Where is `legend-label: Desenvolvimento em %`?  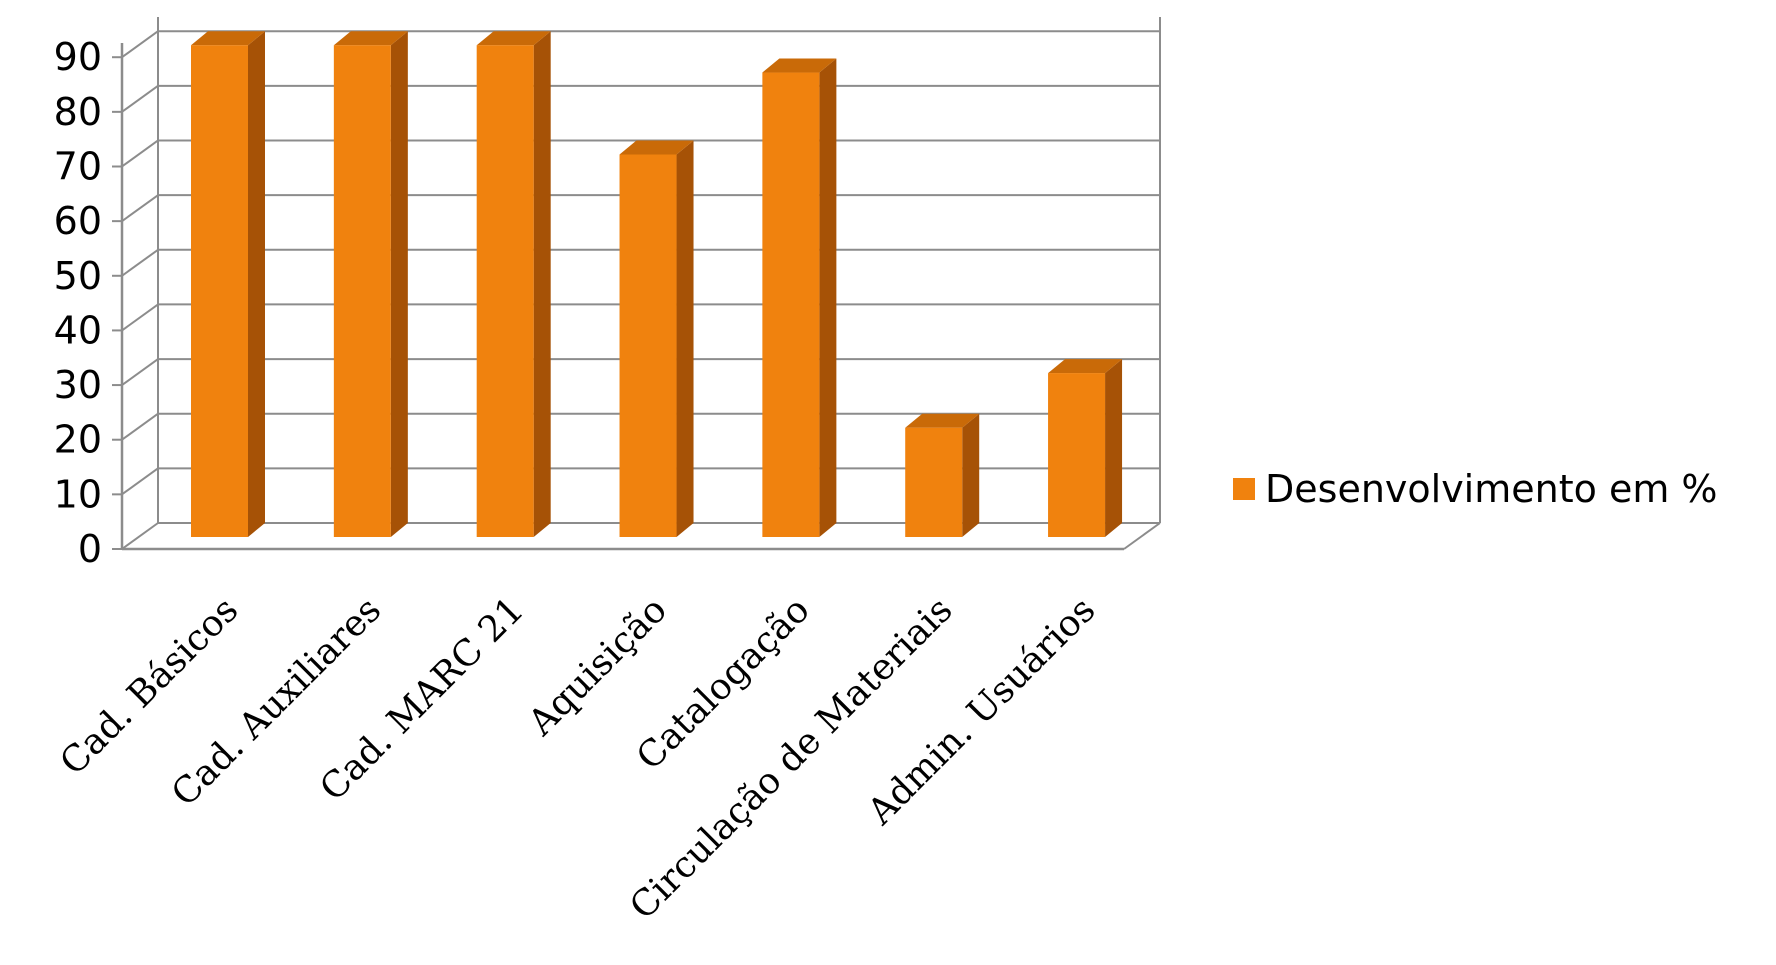 legend-label: Desenvolvimento em % is located at coordinates (1491, 489).